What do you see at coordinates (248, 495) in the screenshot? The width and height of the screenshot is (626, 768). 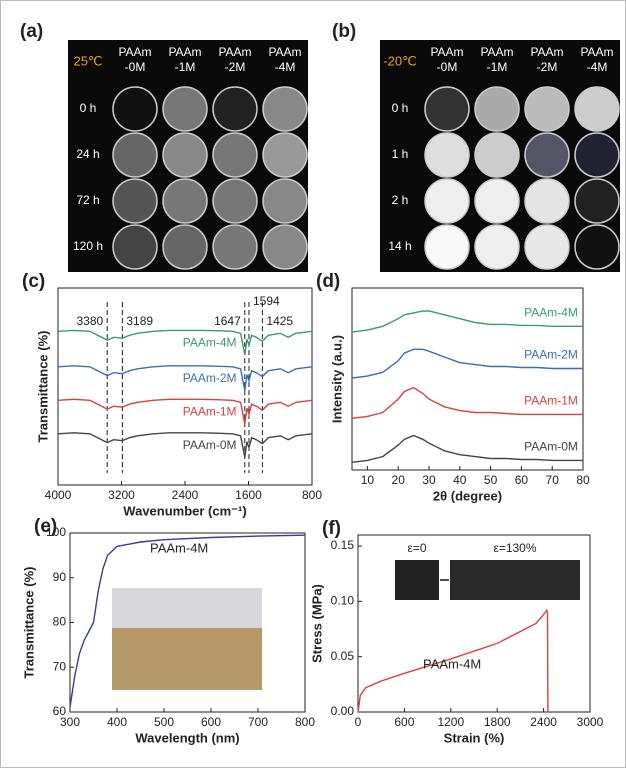 I see `x-tick-label: 1600` at bounding box center [248, 495].